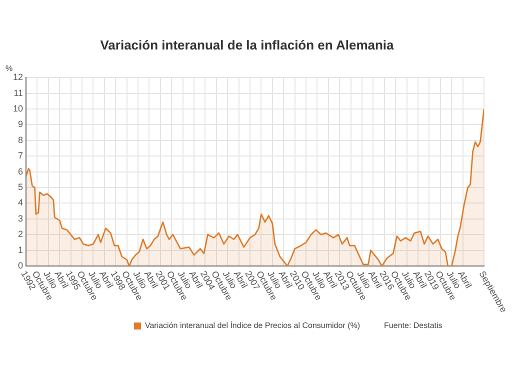 The image size is (520, 390). What do you see at coordinates (9, 68) in the screenshot?
I see `y-axis-title: %` at bounding box center [9, 68].